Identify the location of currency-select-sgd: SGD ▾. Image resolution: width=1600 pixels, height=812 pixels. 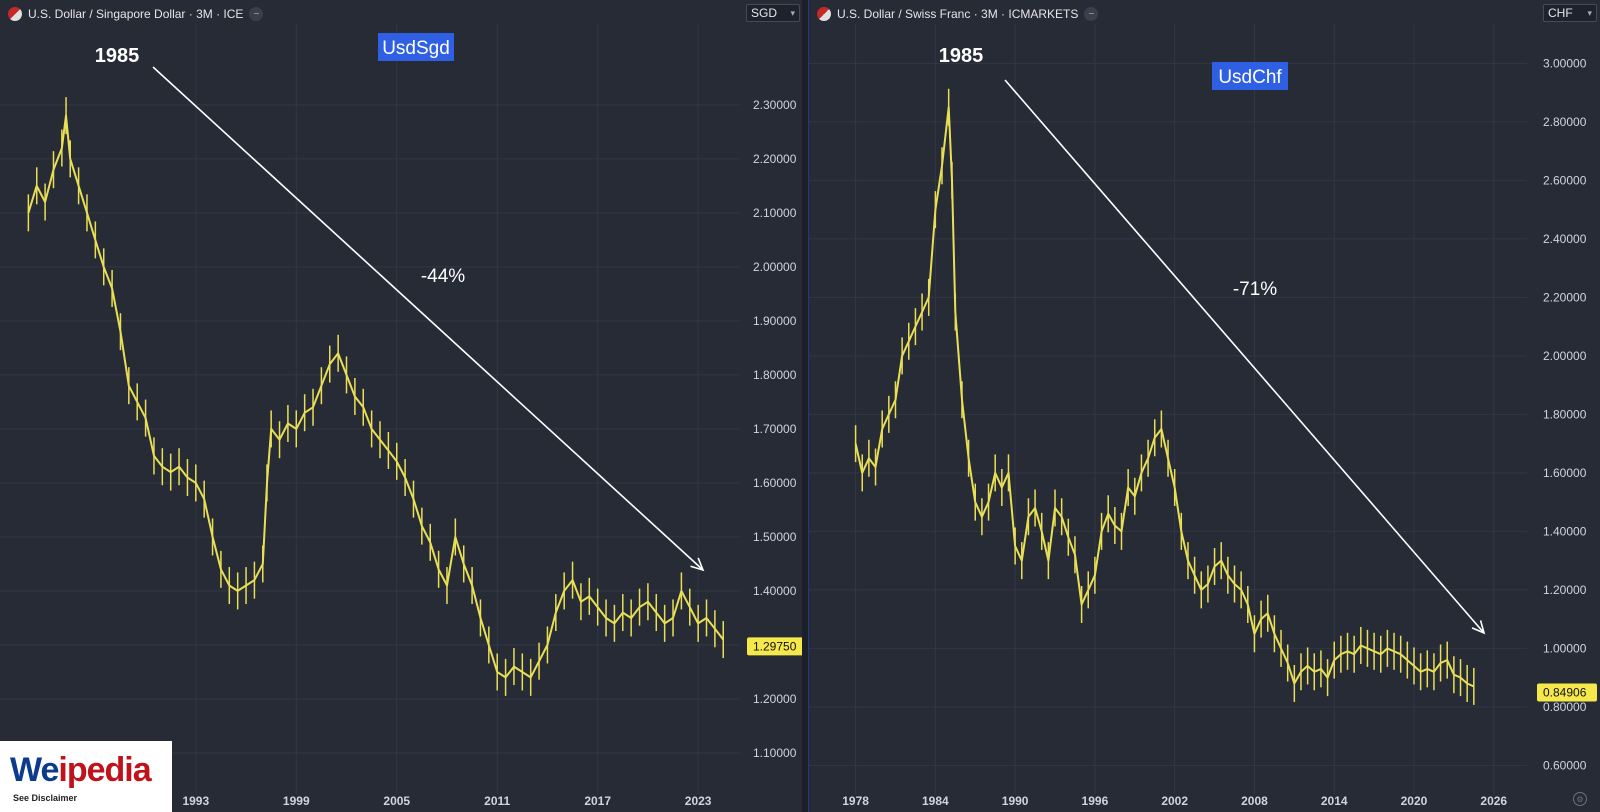
(773, 13).